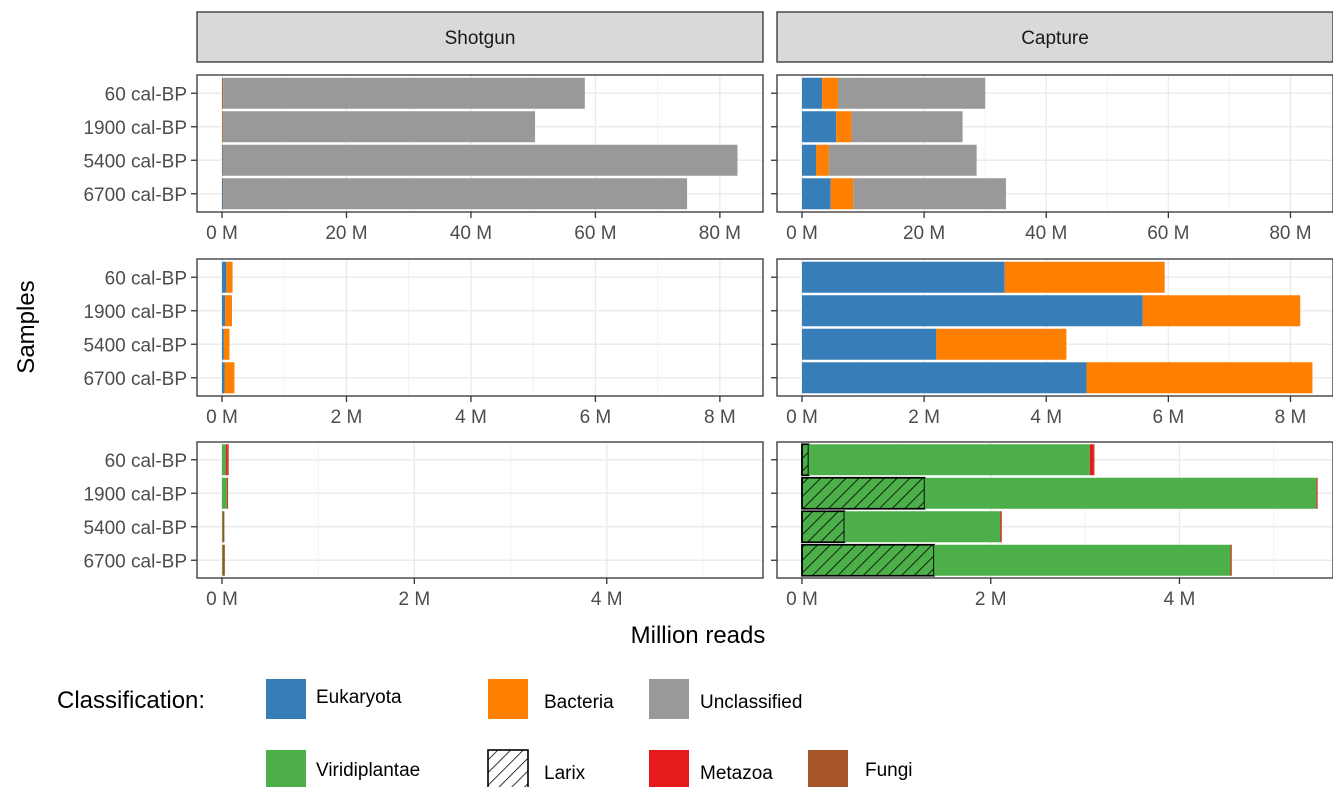 The height and width of the screenshot is (787, 1333). I want to click on bar-eukaryota-1900-cal-bp, so click(222, 127).